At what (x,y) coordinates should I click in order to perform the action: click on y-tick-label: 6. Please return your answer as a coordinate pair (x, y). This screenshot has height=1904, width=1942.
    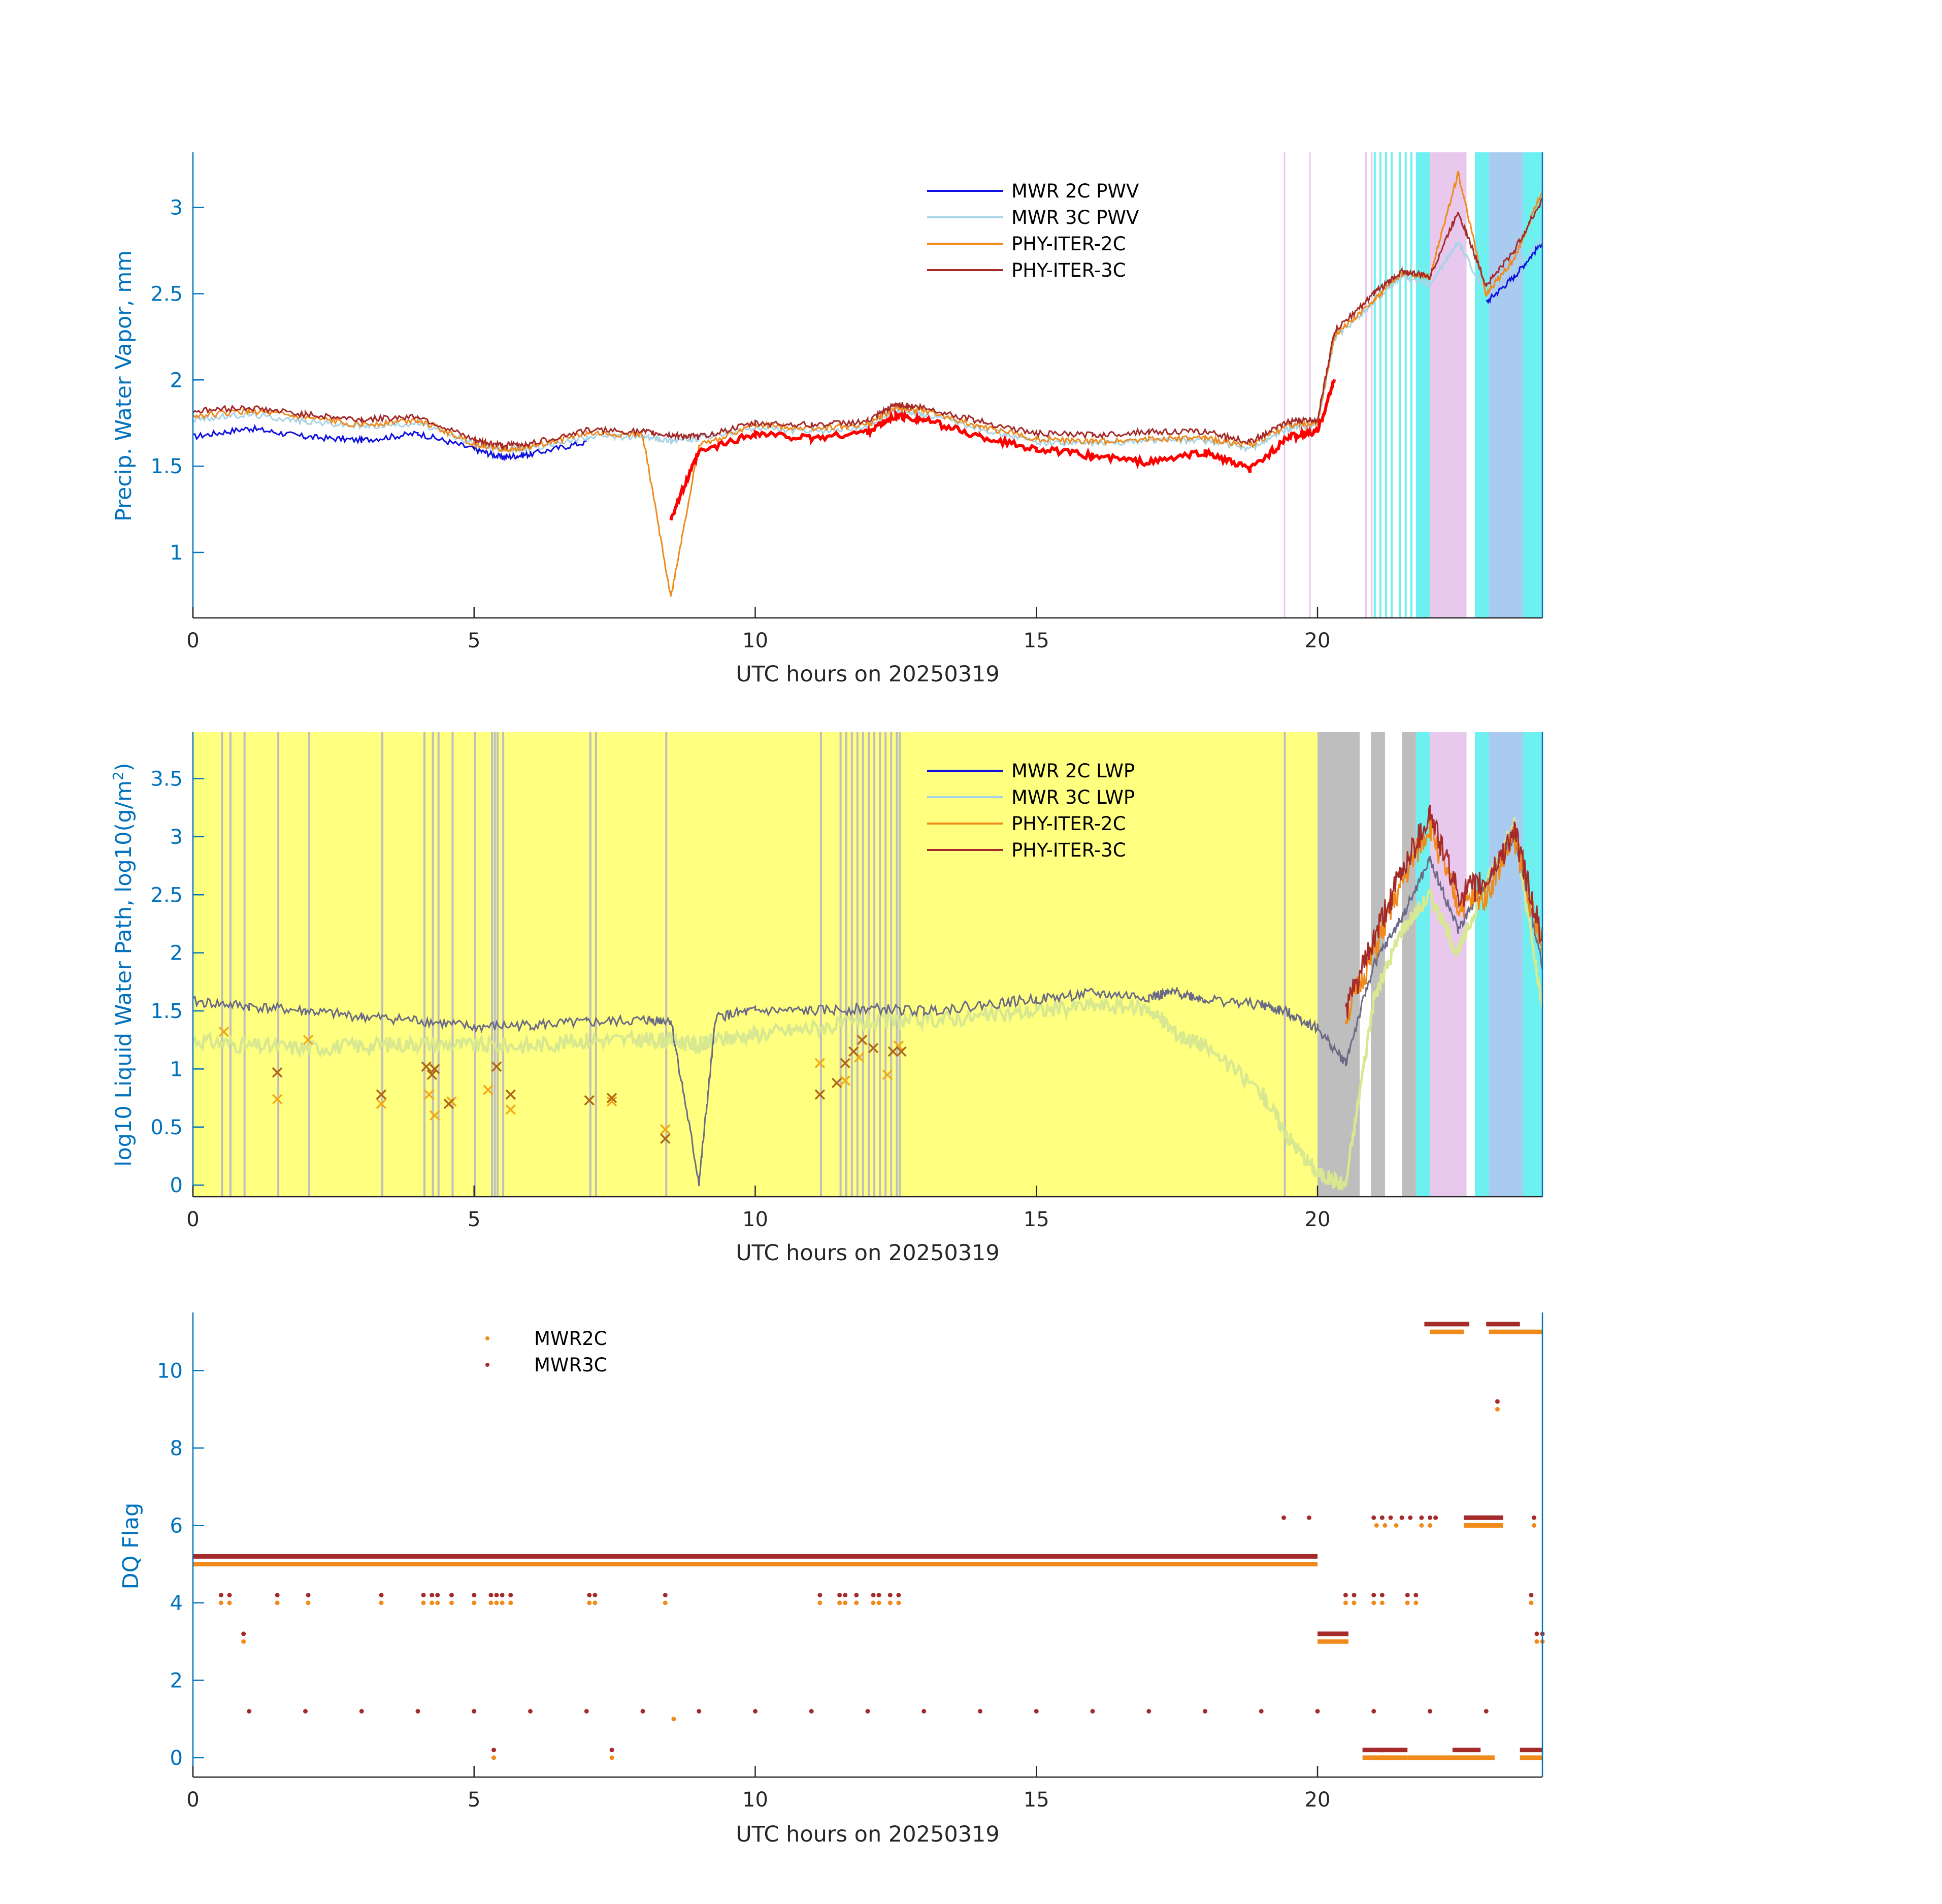
    Looking at the image, I should click on (176, 1526).